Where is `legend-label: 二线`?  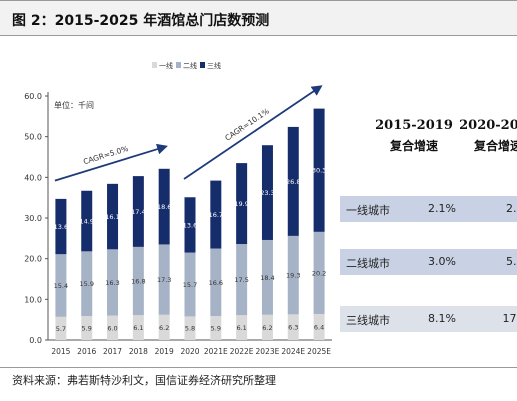 legend-label: 二线 is located at coordinates (190, 65).